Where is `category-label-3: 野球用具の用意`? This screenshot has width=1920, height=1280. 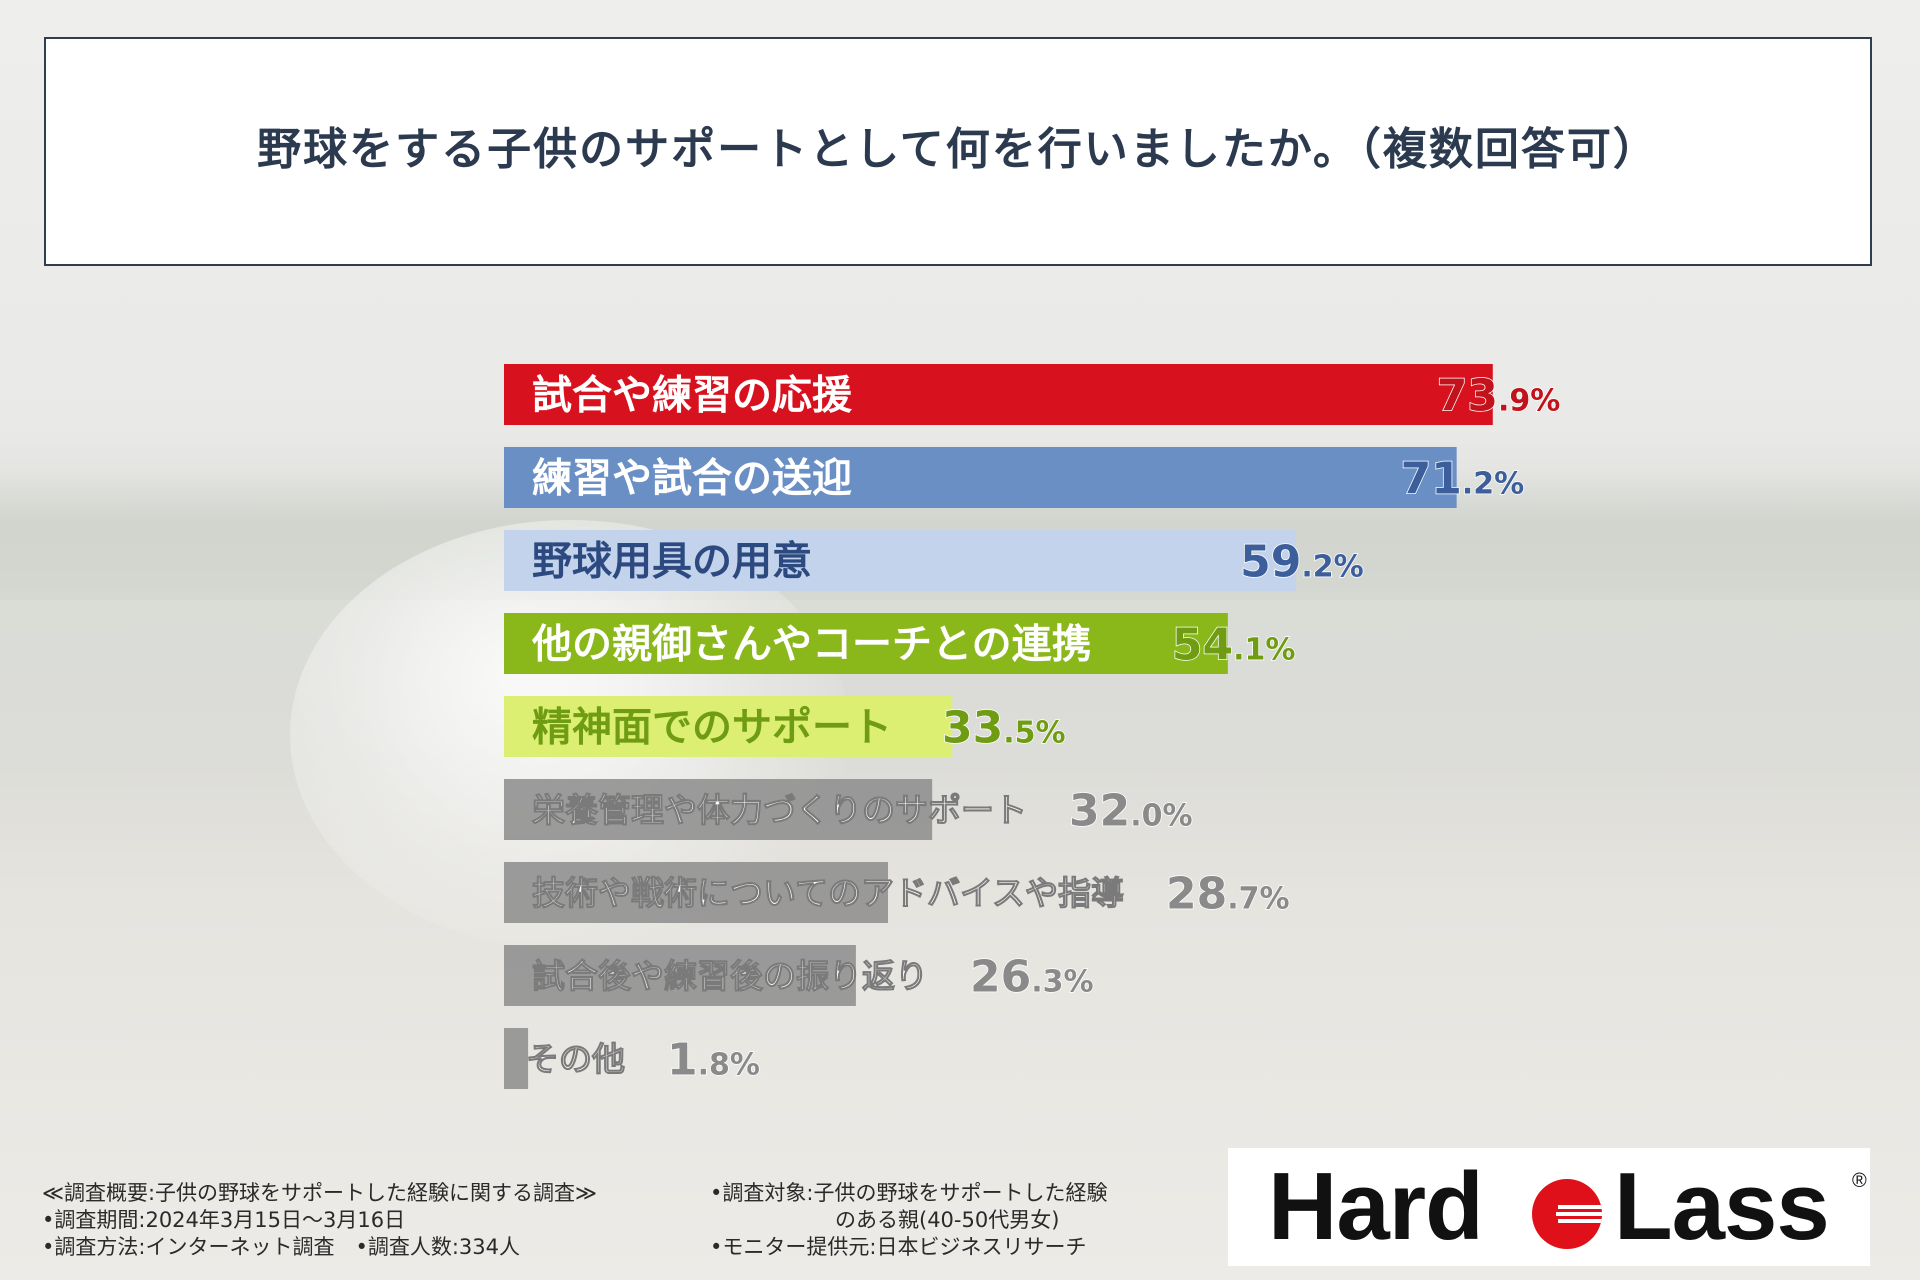 category-label-3: 野球用具の用意 is located at coordinates (672, 562).